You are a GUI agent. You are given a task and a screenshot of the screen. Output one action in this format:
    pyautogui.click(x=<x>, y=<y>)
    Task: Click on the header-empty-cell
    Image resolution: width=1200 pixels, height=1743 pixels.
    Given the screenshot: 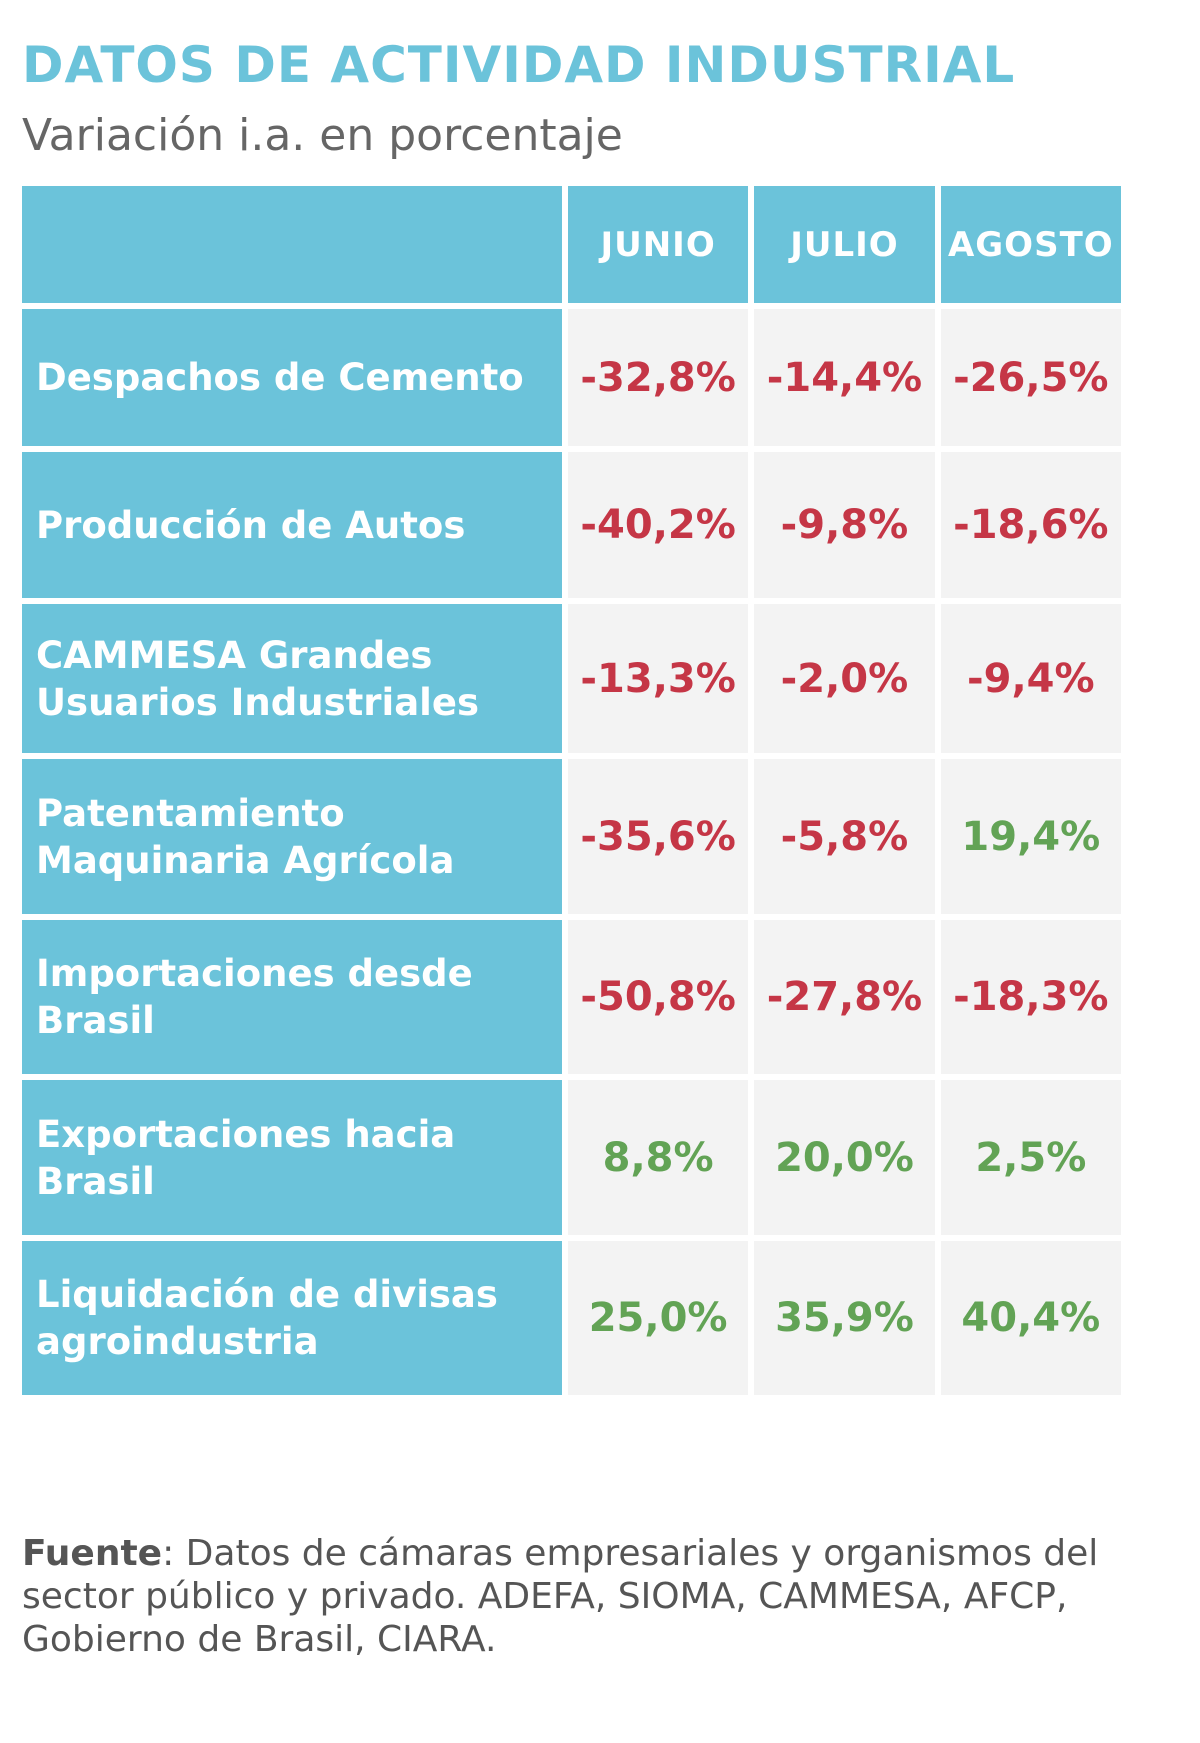 What is the action you would take?
    pyautogui.click(x=292, y=244)
    